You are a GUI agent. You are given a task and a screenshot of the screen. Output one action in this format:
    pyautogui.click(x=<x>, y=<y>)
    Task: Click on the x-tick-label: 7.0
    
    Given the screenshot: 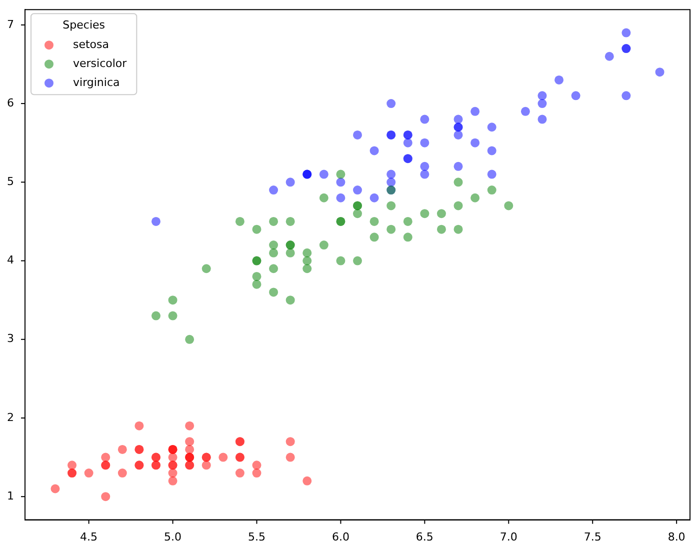 What is the action you would take?
    pyautogui.click(x=509, y=537)
    